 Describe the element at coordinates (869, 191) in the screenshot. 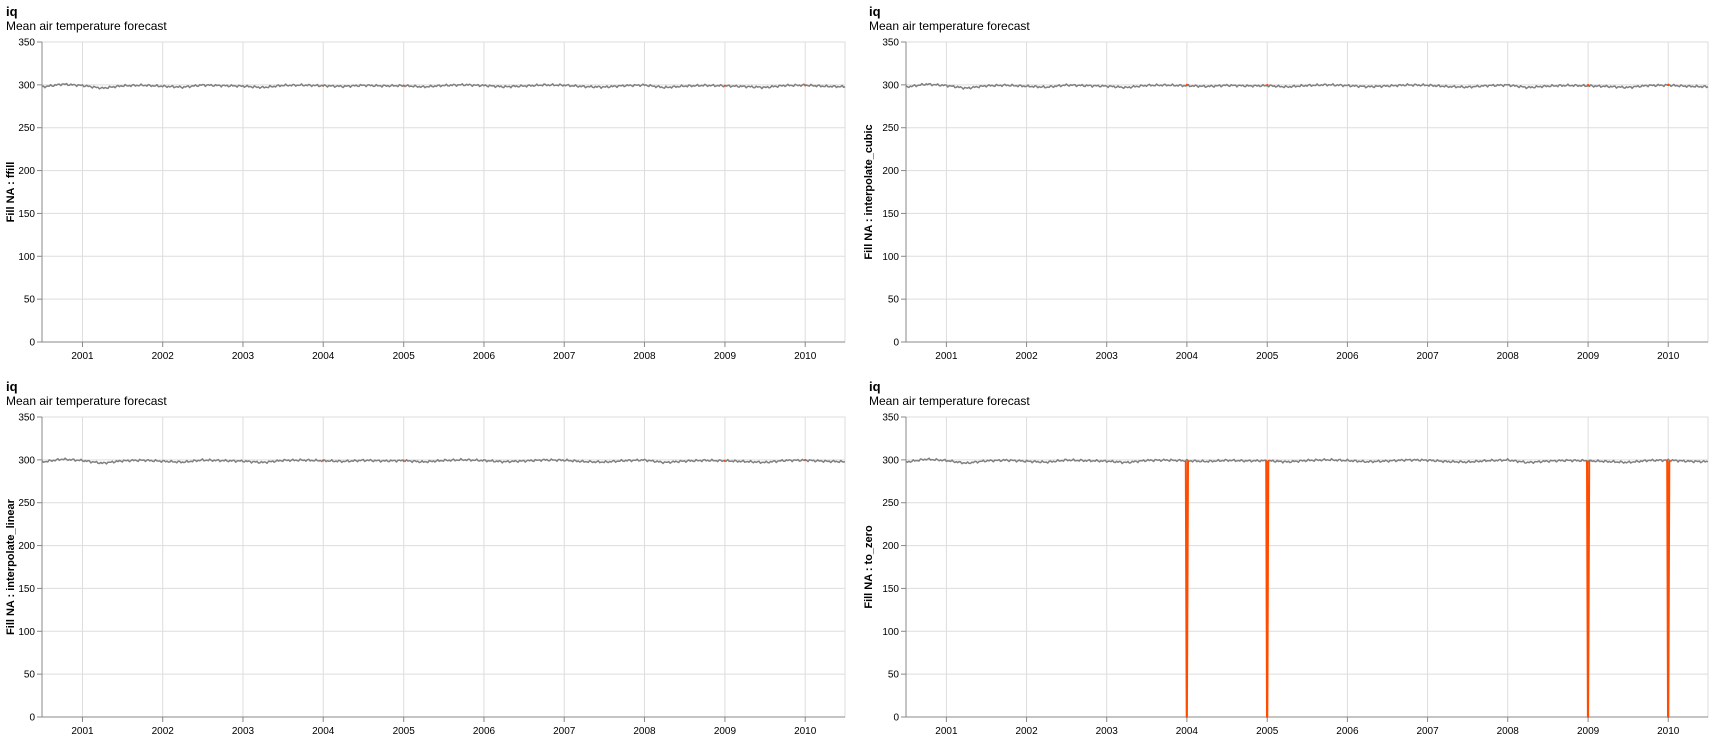

I see `y-axis-title: Fill NA : interpolate_cubic` at that location.